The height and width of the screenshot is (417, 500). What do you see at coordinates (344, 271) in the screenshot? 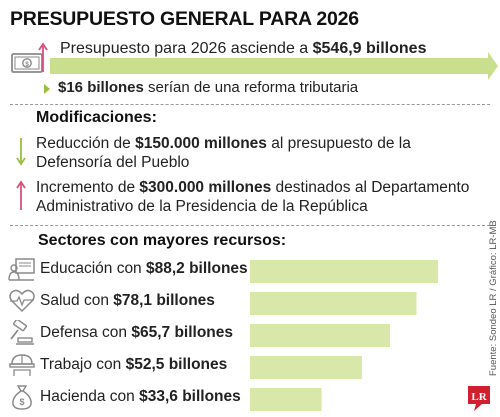
I see `bar-educacion` at bounding box center [344, 271].